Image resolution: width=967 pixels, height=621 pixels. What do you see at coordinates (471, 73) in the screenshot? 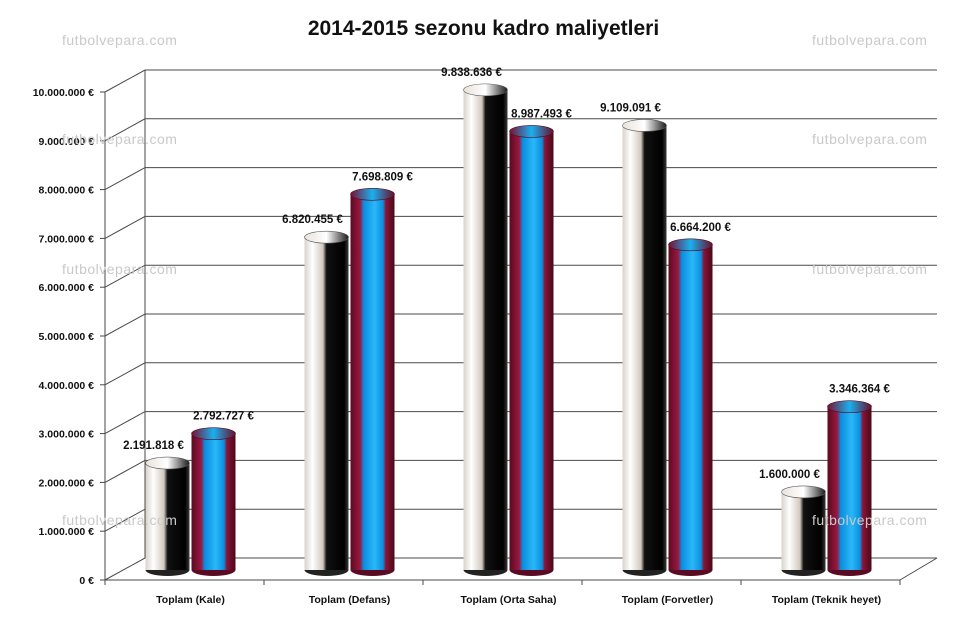
I see `data-label: 9.838.636 €` at bounding box center [471, 73].